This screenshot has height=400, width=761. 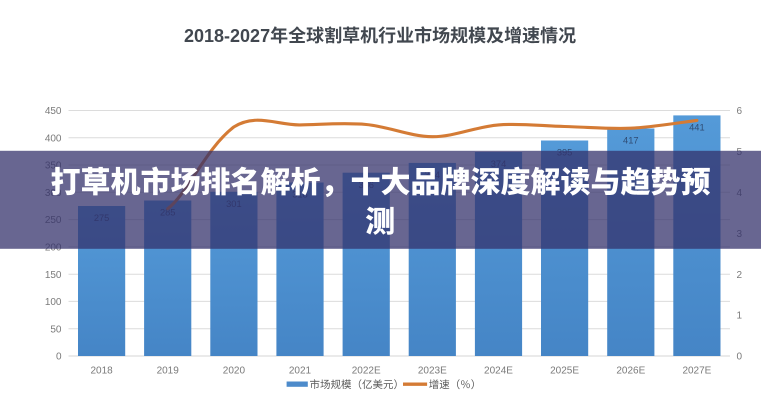 What do you see at coordinates (366, 370) in the screenshot?
I see `svg-text: 2022E` at bounding box center [366, 370].